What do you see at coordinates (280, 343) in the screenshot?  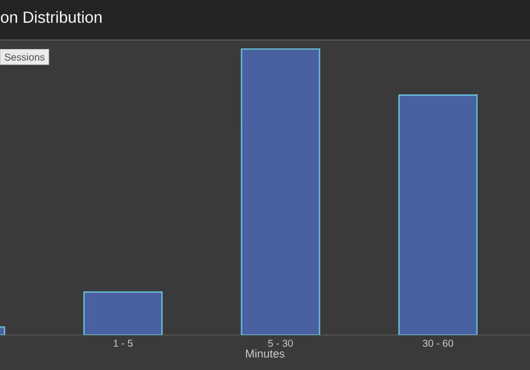 I see `x-tick-label: 5 - 30` at bounding box center [280, 343].